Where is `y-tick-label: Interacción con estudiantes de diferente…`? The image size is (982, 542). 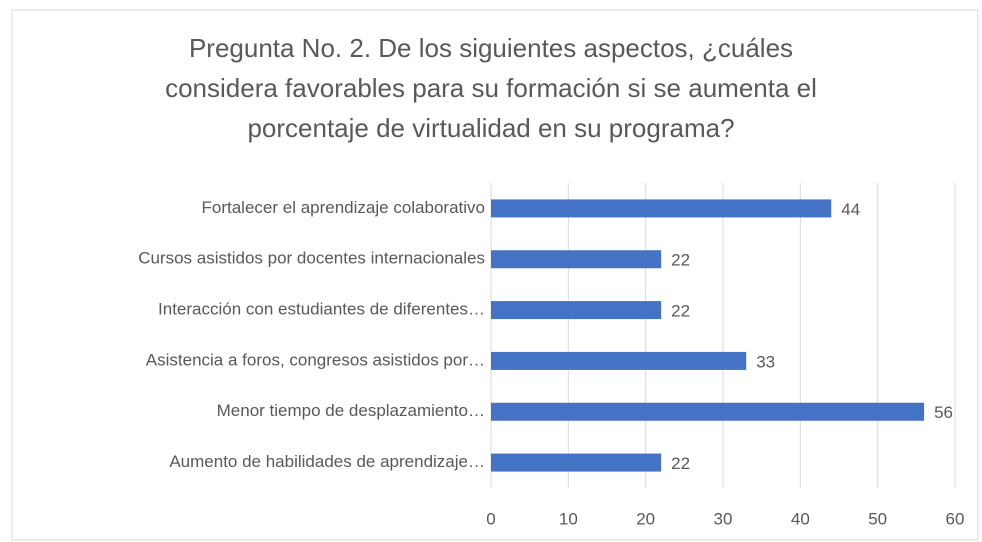 y-tick-label: Interacción con estudiantes de diferente… is located at coordinates (321, 309).